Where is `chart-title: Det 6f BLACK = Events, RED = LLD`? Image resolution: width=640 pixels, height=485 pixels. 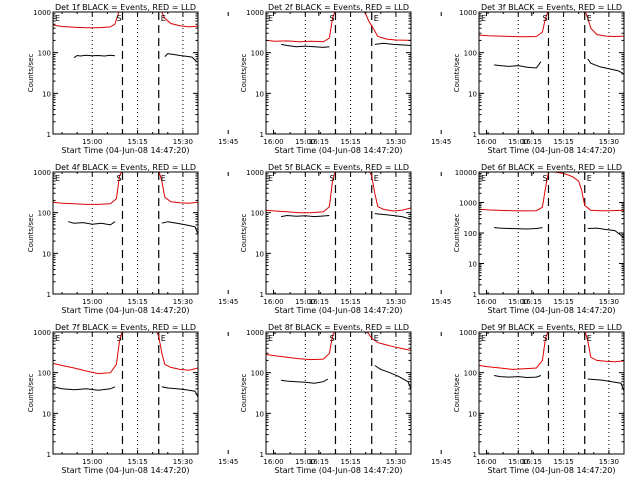 chart-title: Det 6f BLACK = Events, RED = LLD is located at coordinates (551, 167).